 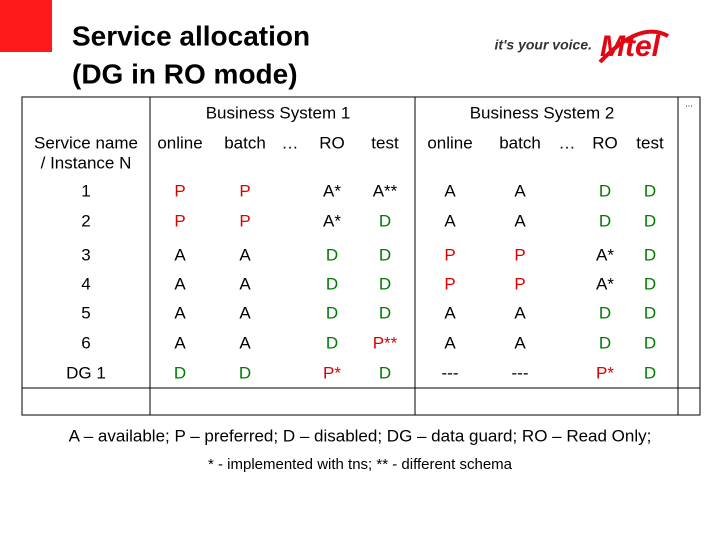 I want to click on column-header: Service name, so click(x=86, y=142).